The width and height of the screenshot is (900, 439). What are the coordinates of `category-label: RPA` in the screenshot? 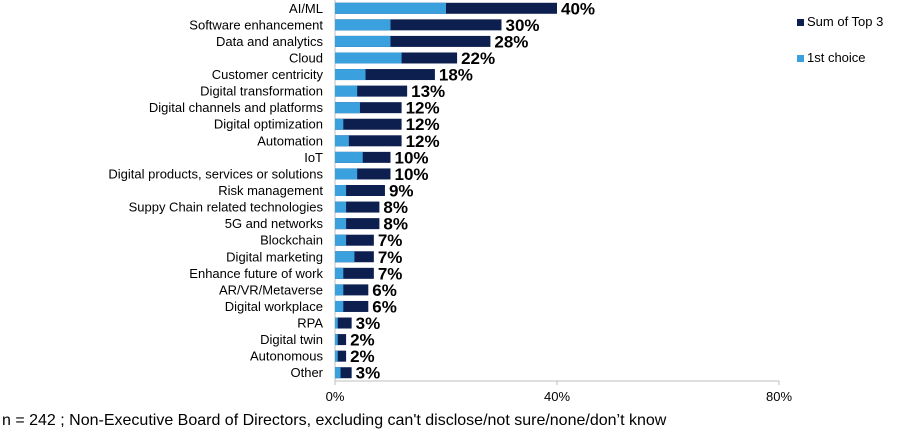 It's located at (310, 323).